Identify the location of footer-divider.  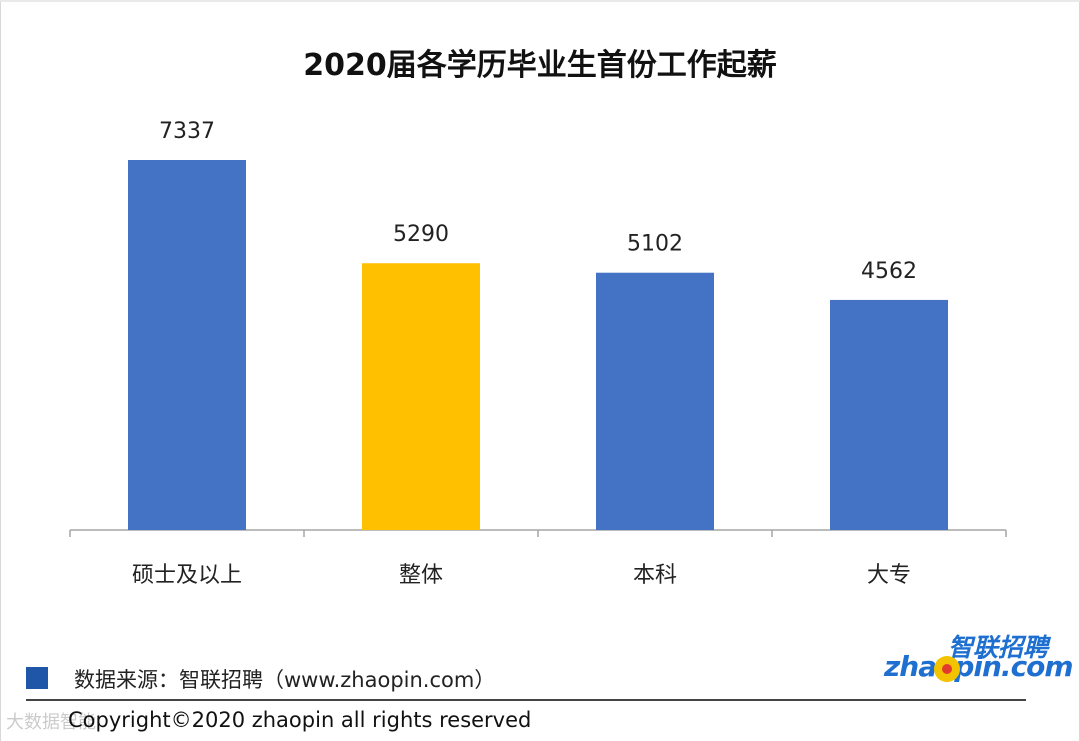
(526, 700).